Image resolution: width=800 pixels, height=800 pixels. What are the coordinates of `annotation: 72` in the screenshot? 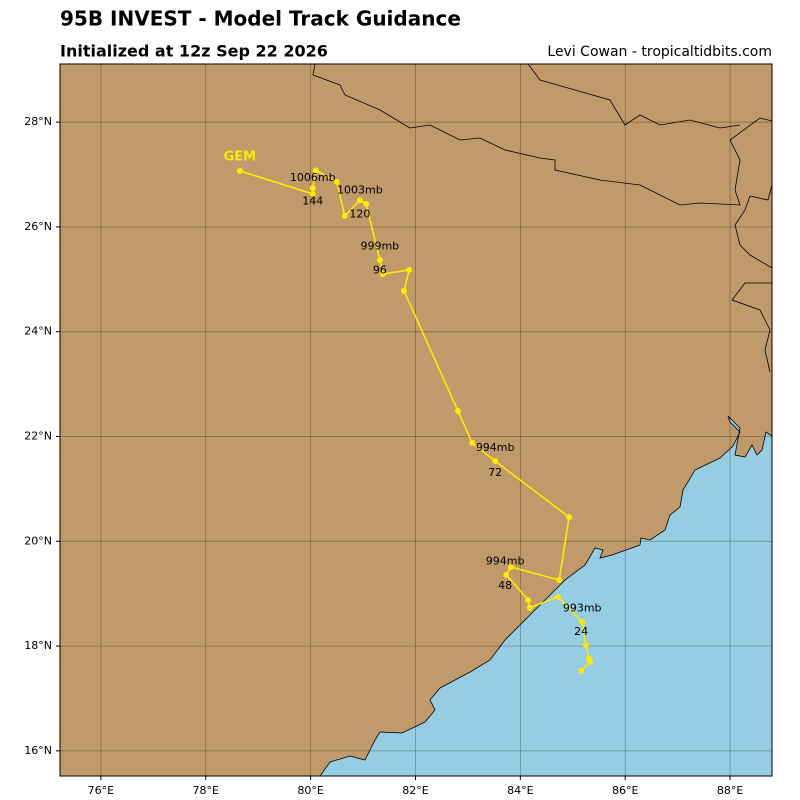 It's located at (495, 472).